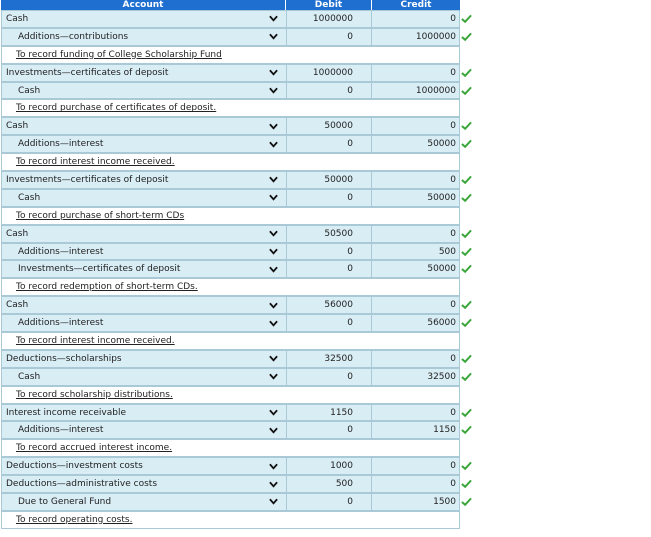  What do you see at coordinates (422, 376) in the screenshot?
I see `credit-input: 32500` at bounding box center [422, 376].